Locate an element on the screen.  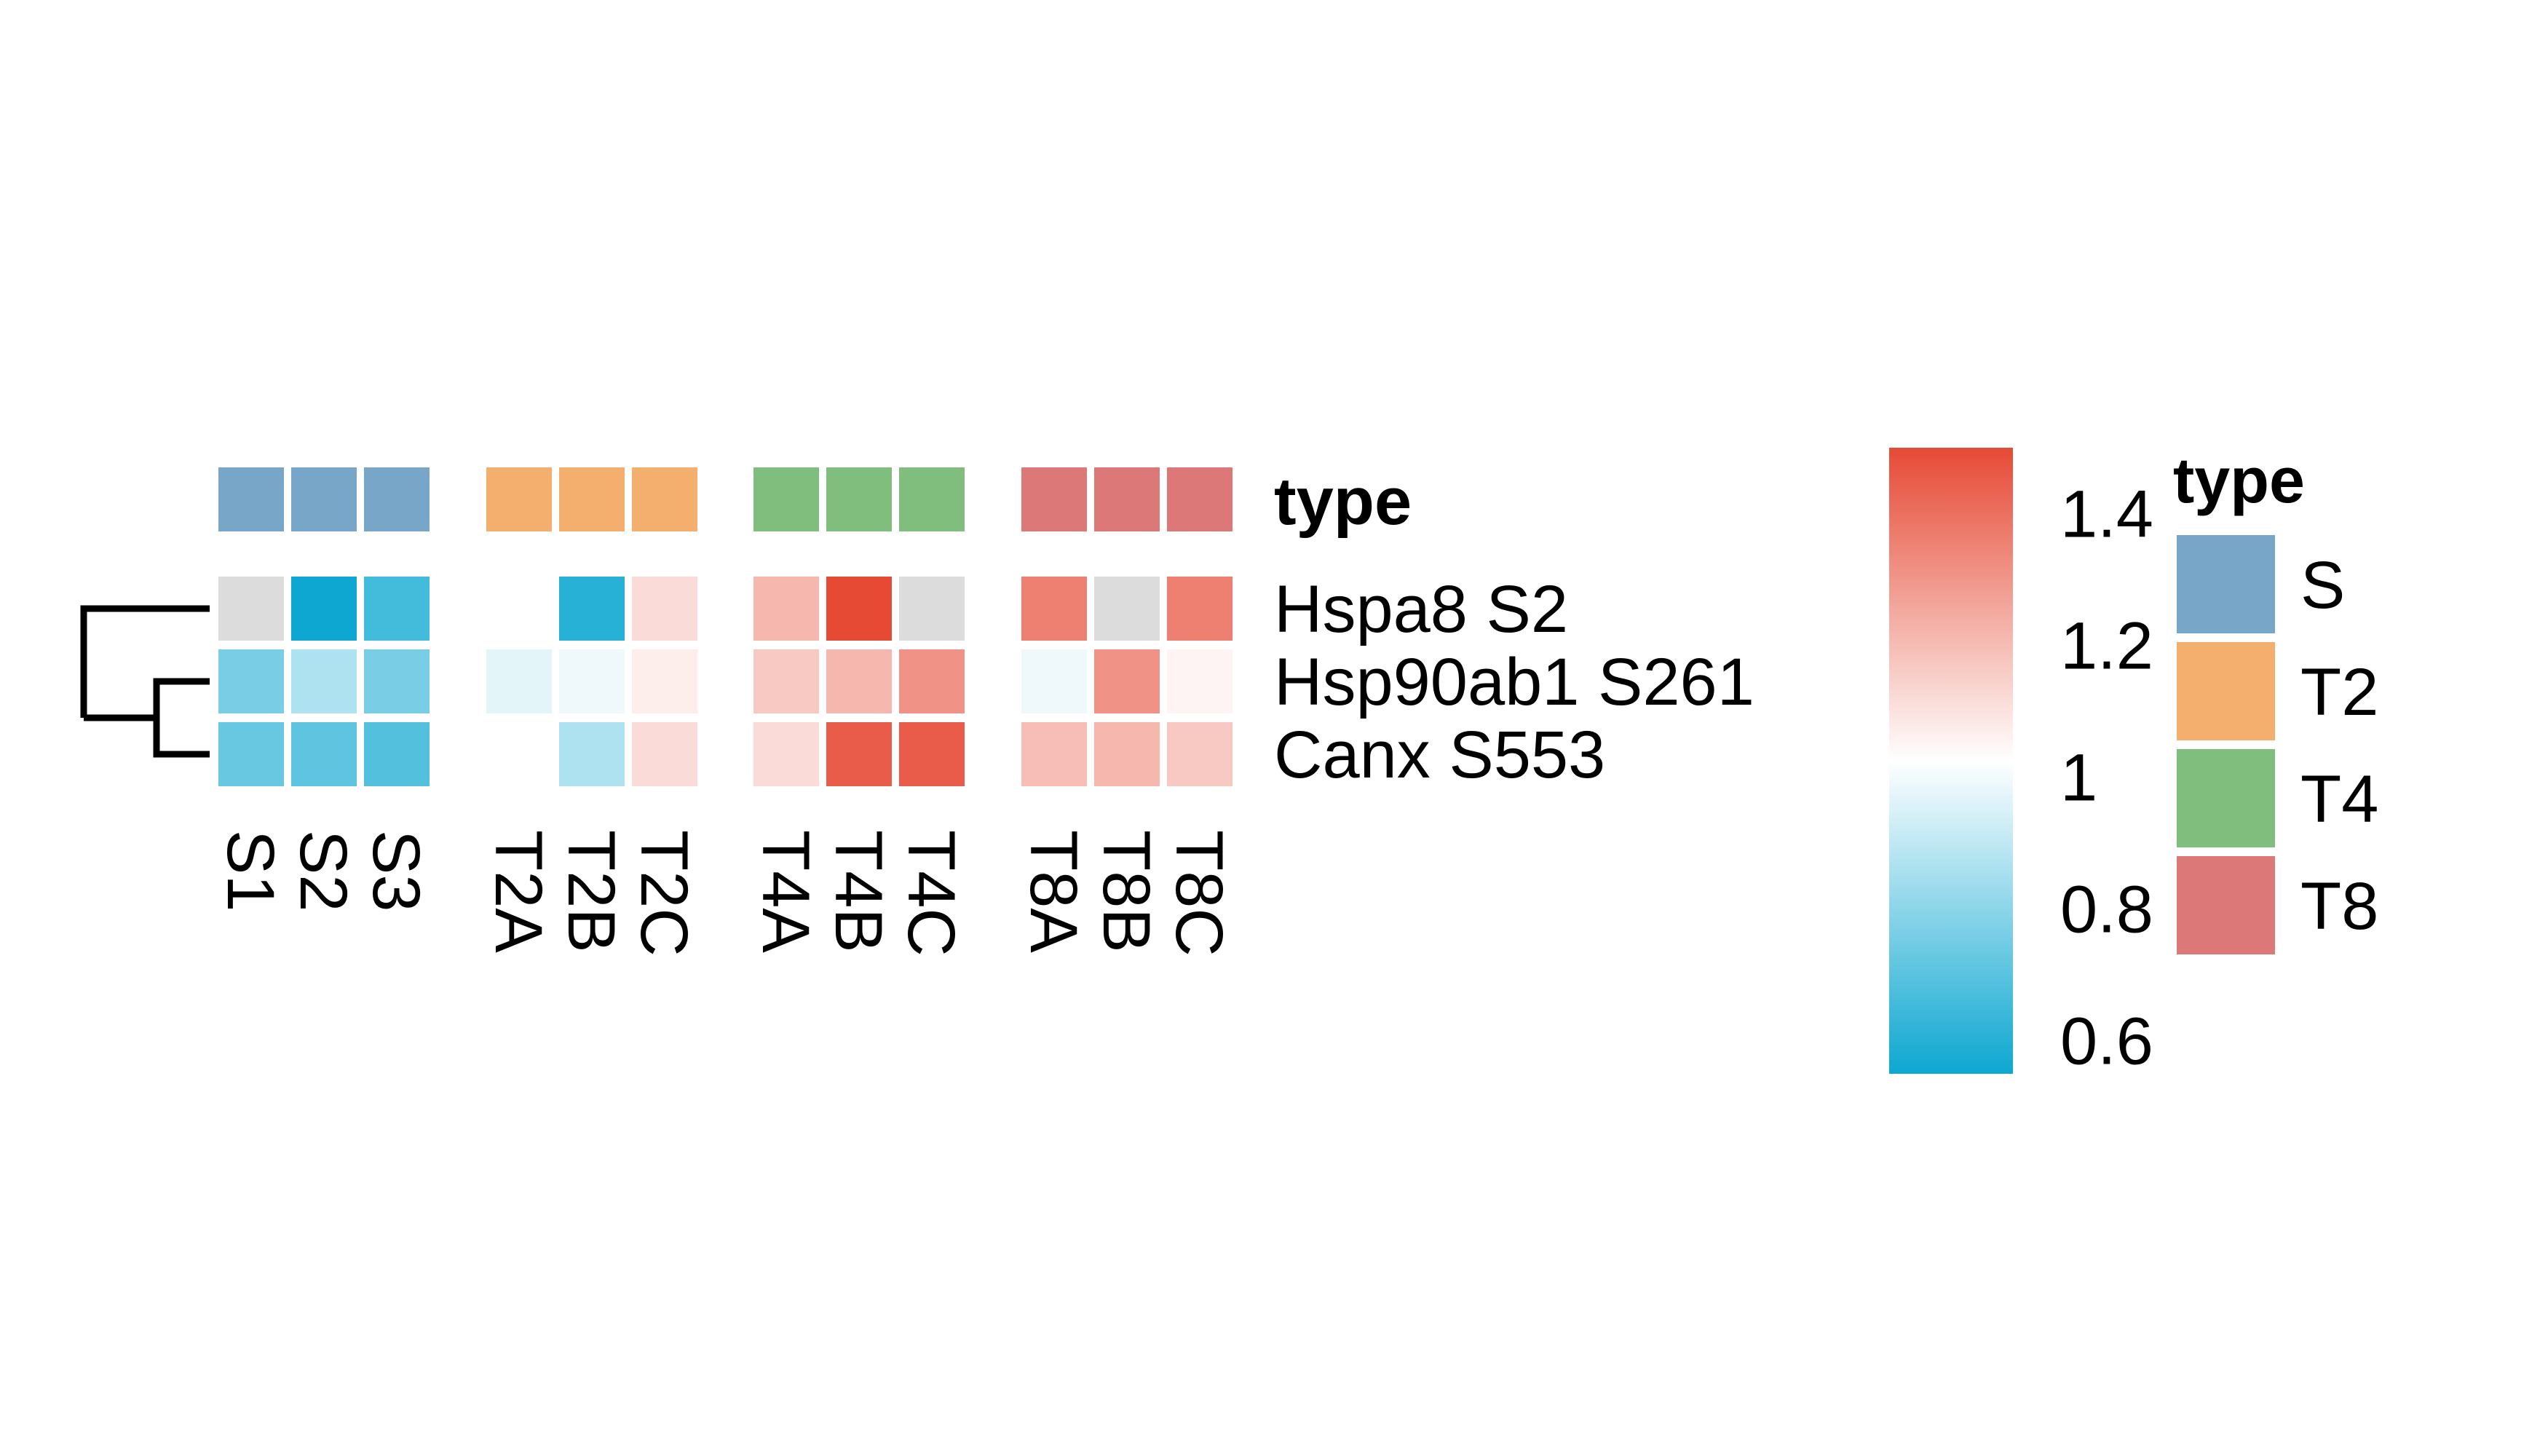
column-label: T2C is located at coordinates (664, 893).